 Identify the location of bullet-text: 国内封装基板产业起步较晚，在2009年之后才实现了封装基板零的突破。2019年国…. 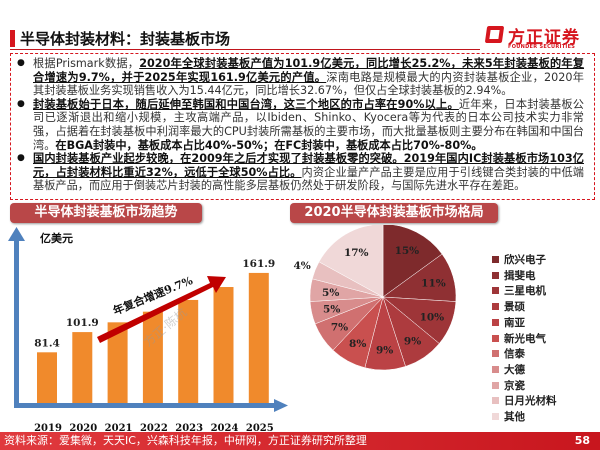
(308, 165).